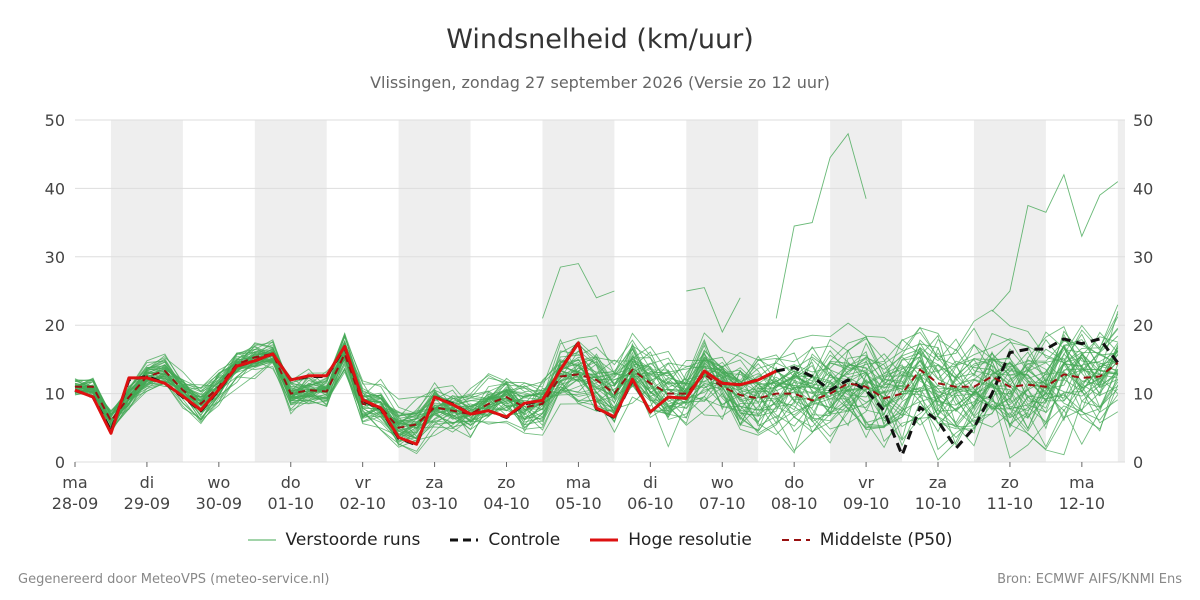  What do you see at coordinates (1143, 394) in the screenshot?
I see `y-tick-label-right: 10` at bounding box center [1143, 394].